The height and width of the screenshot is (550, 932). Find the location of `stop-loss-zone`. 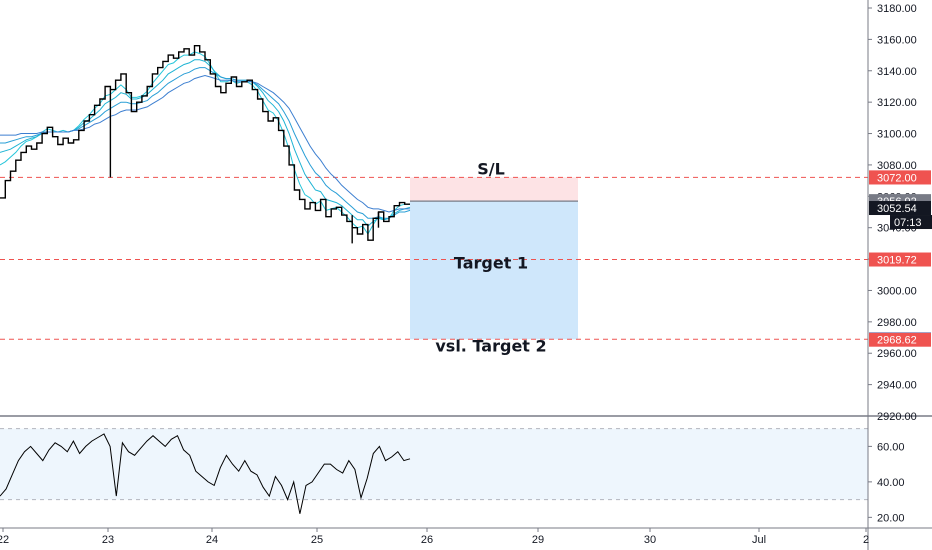

stop-loss-zone is located at coordinates (494, 189).